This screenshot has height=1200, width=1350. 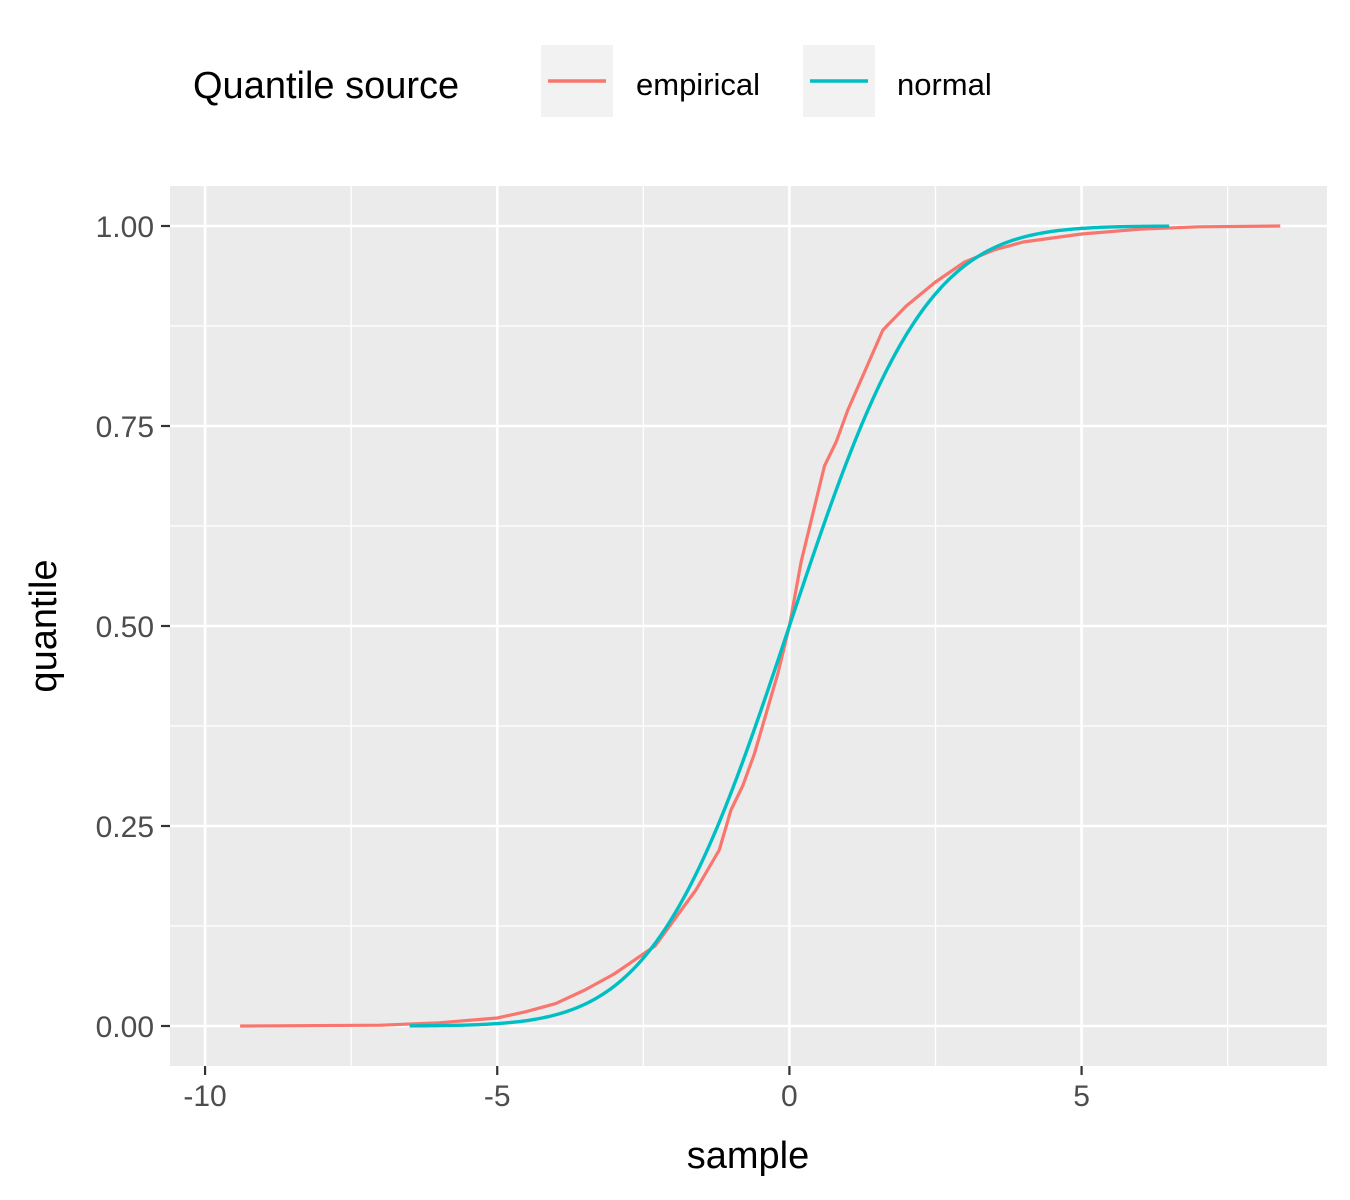 I want to click on x-tick-label: 5, so click(x=1081, y=1096).